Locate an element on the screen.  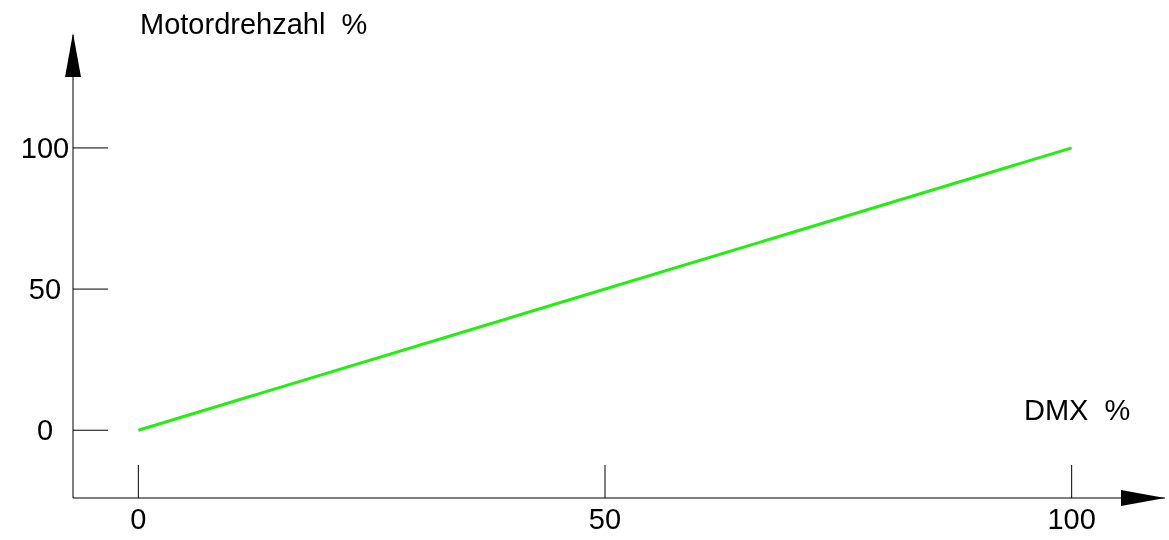
x-tick-label: 100 is located at coordinates (1071, 519).